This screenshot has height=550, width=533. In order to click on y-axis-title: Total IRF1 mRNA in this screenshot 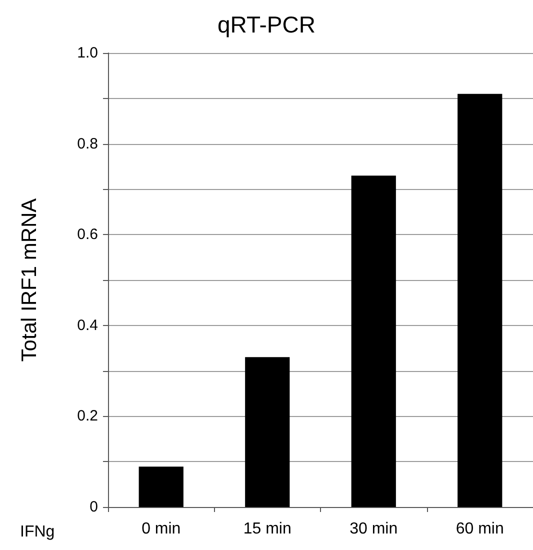, I will do `click(29, 280)`.